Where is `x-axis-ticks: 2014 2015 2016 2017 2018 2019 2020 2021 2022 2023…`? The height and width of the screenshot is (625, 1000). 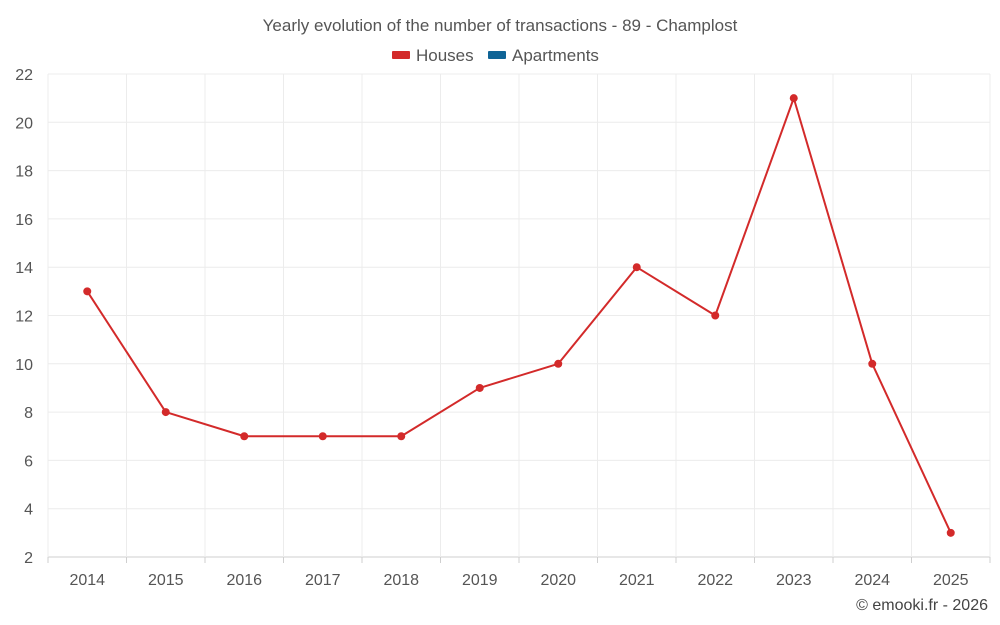
x-axis-ticks: 2014 2015 2016 2017 2018 2019 2020 2021 2022 2023… is located at coordinates (518, 580).